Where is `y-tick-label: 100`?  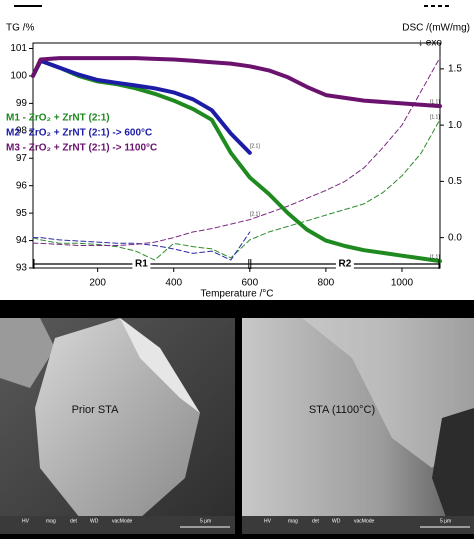 y-tick-label: 100 is located at coordinates (18, 76).